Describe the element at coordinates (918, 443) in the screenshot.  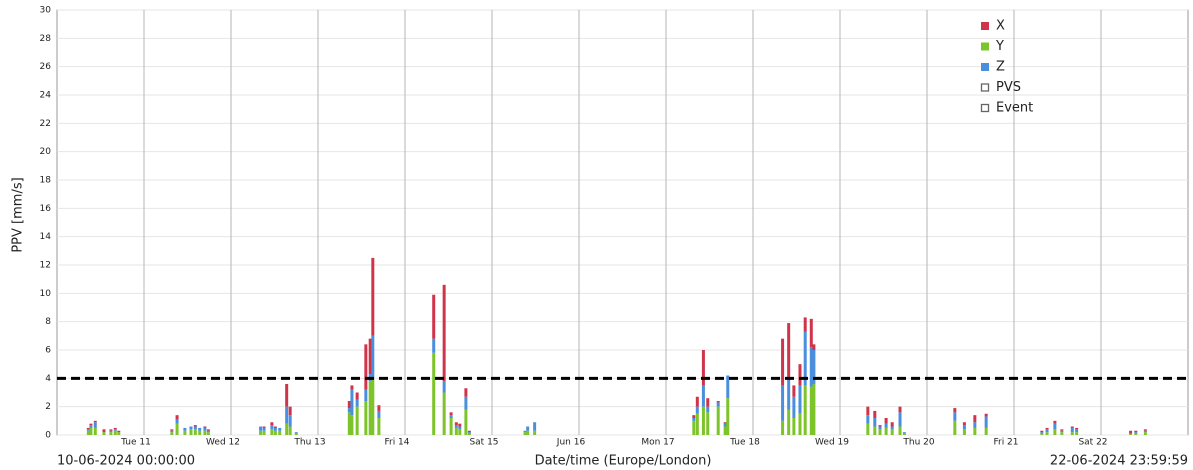
I see `x-tick-label: Thu 20` at that location.